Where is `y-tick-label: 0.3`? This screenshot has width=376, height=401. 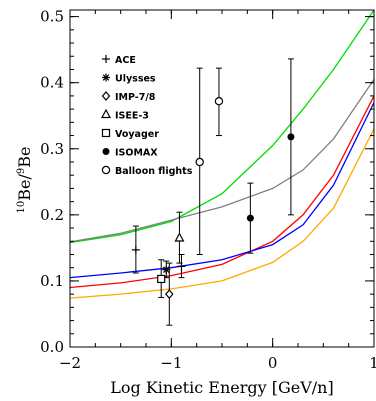
y-tick-label: 0.3 is located at coordinates (52, 149).